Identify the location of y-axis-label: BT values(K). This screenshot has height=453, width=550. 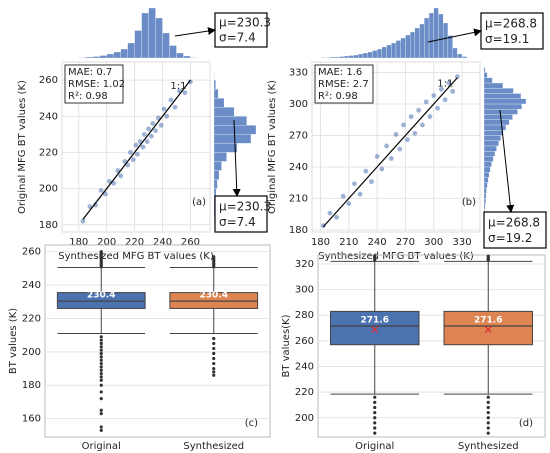
(286, 345).